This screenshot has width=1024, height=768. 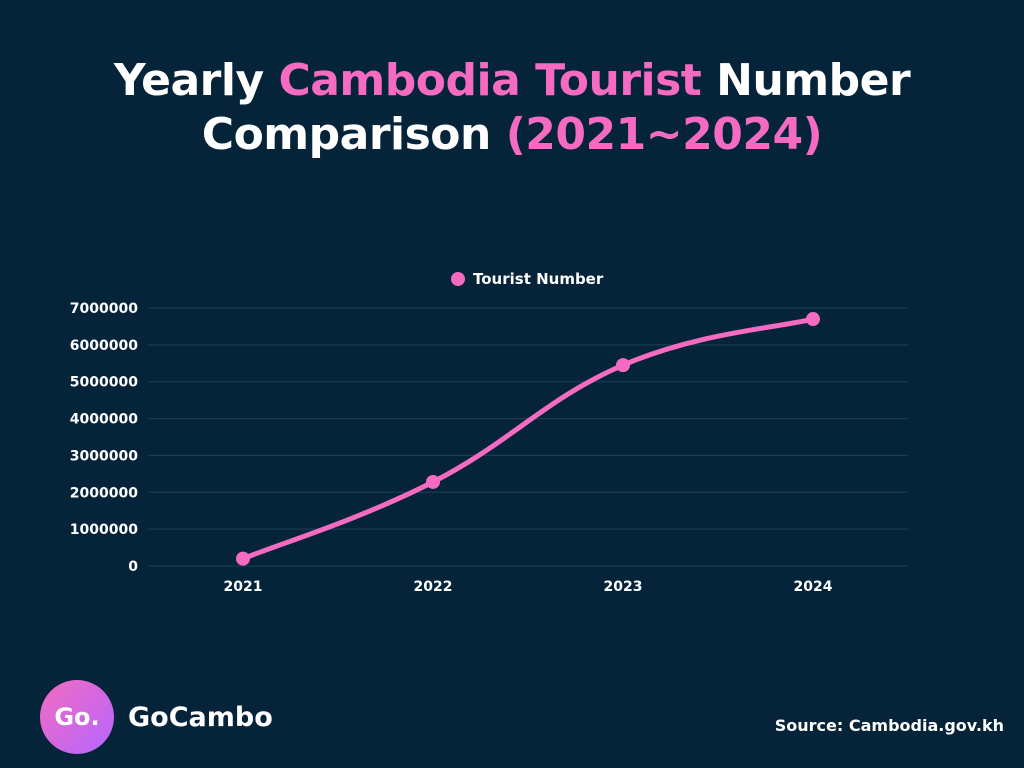 What do you see at coordinates (243, 587) in the screenshot?
I see `x-tick-label: 2021` at bounding box center [243, 587].